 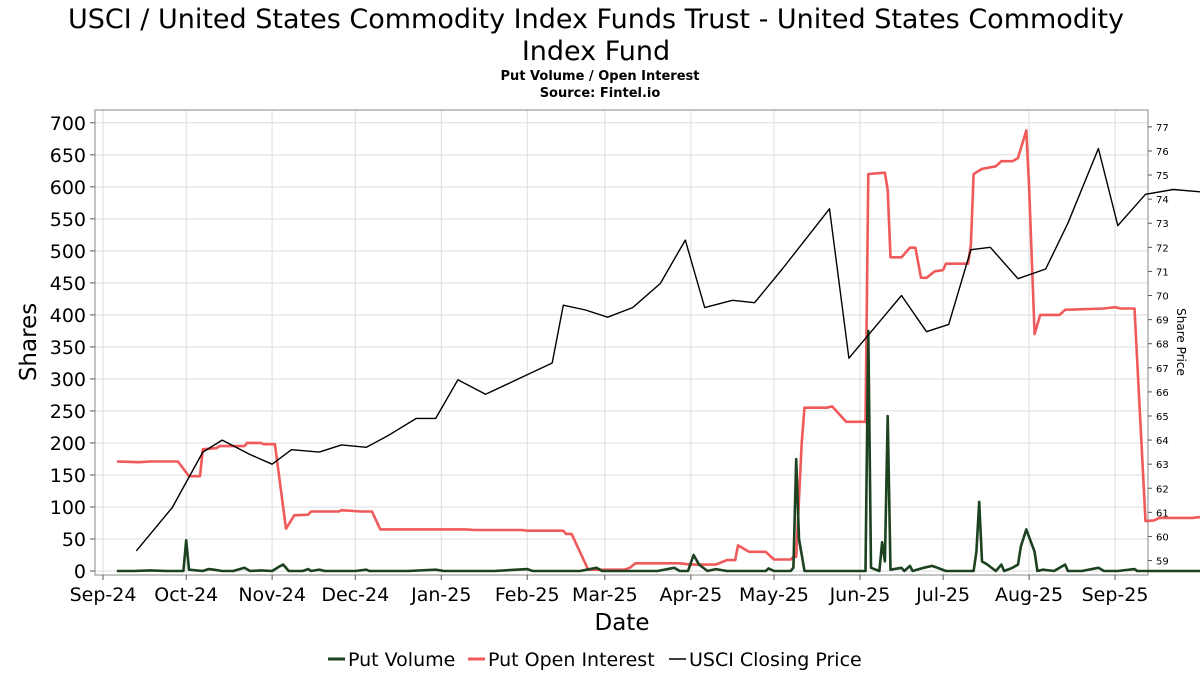 What do you see at coordinates (600, 93) in the screenshot?
I see `chart-source: Source: Fintel.io` at bounding box center [600, 93].